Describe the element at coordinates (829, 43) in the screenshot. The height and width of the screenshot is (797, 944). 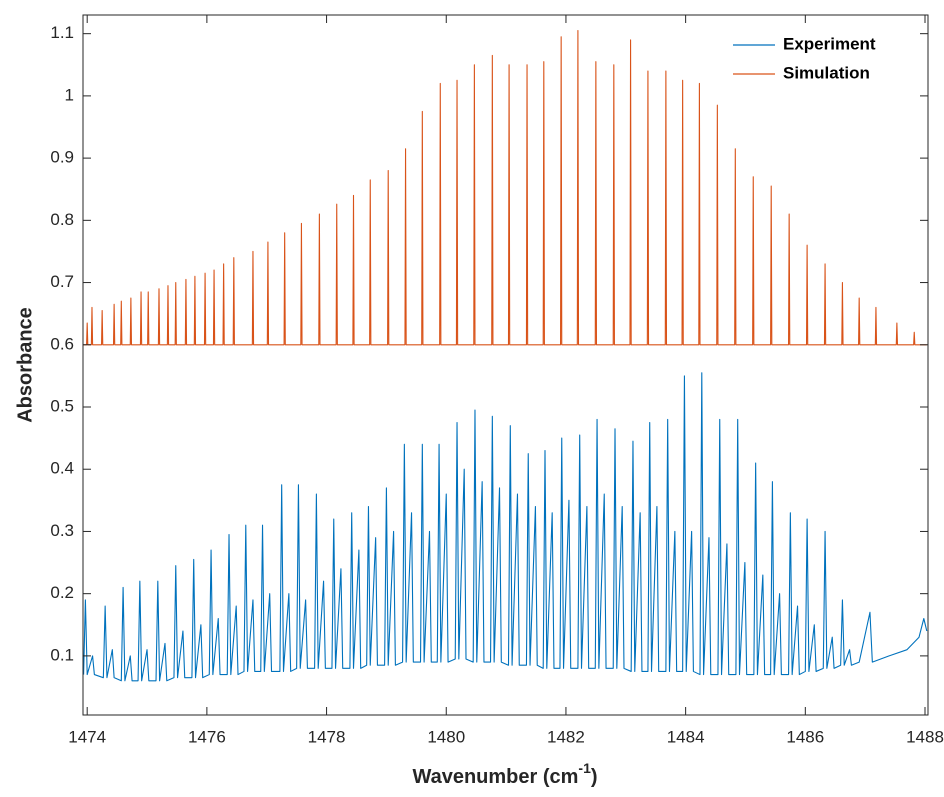
I see `legend-label: Experiment` at that location.